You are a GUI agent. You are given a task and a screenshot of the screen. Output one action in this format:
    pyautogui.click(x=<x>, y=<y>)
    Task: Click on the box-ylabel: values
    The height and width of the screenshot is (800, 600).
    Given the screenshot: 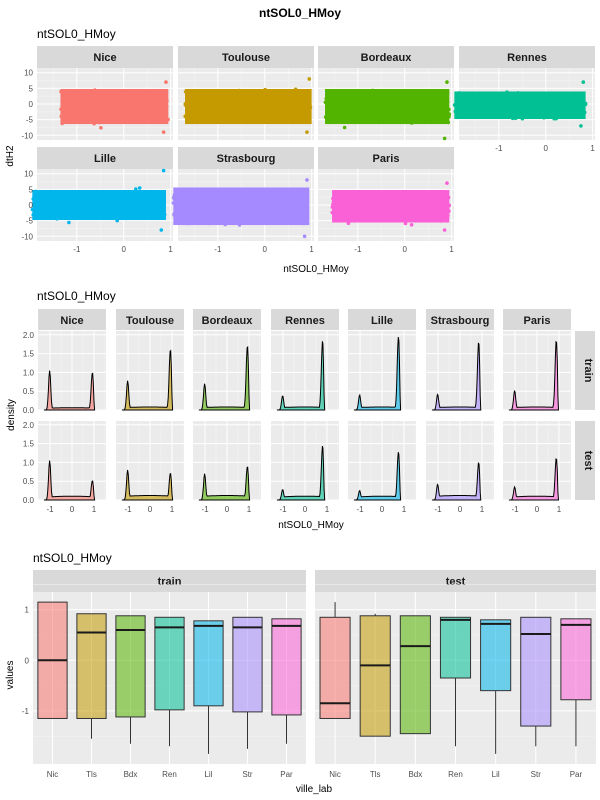 What is the action you would take?
    pyautogui.click(x=10, y=675)
    